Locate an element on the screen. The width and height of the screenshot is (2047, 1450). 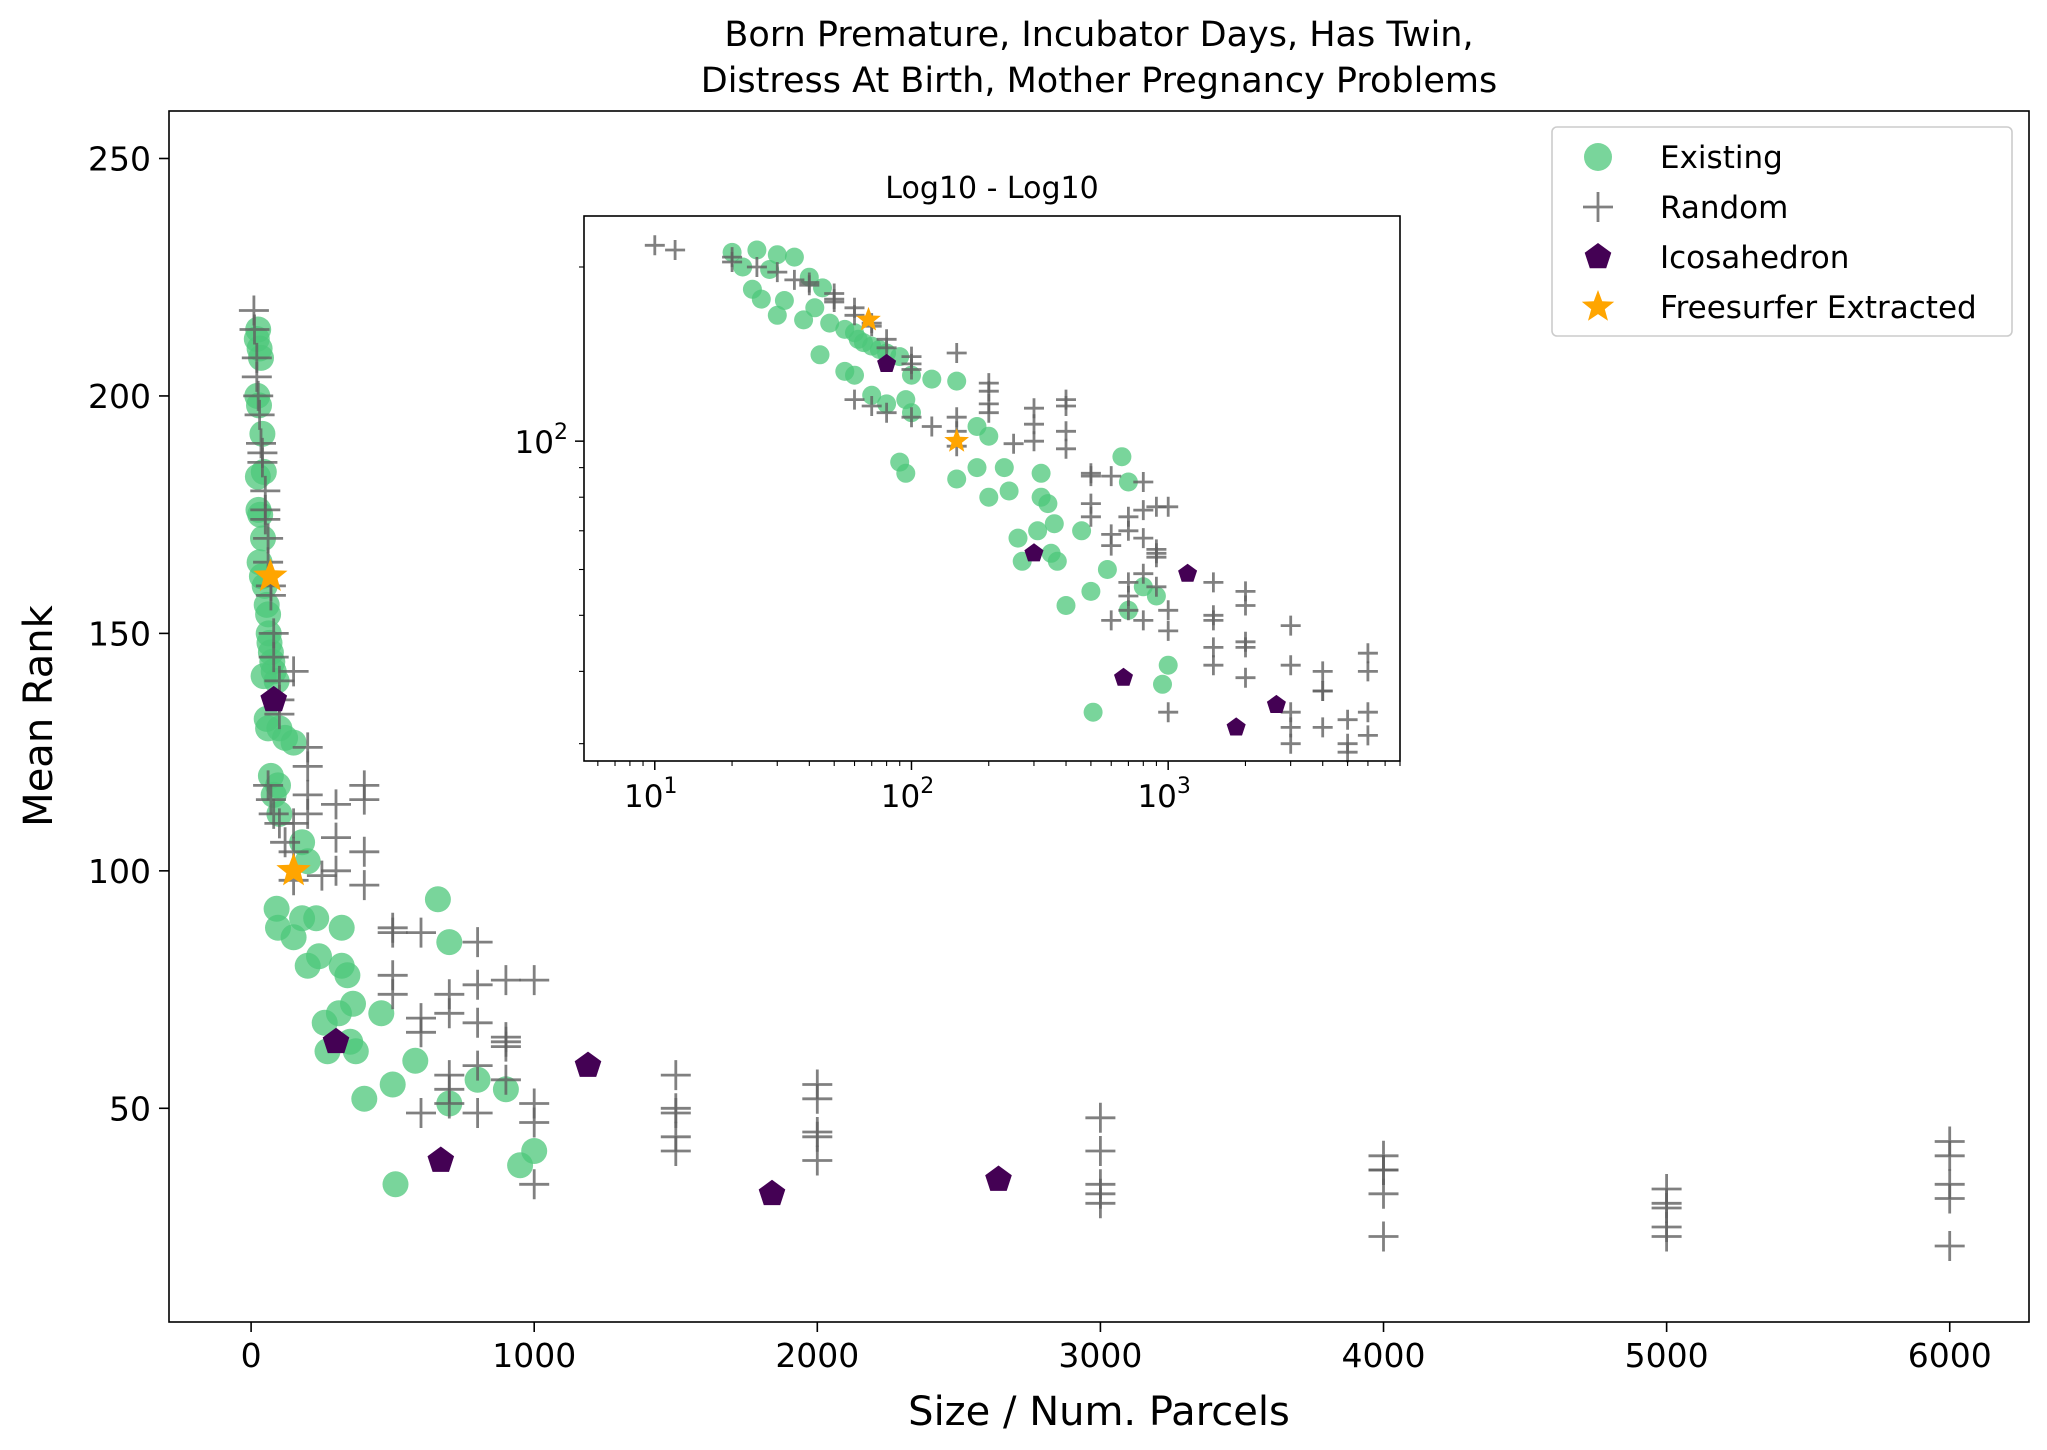
y-tick-label: 200 is located at coordinates (119, 396).